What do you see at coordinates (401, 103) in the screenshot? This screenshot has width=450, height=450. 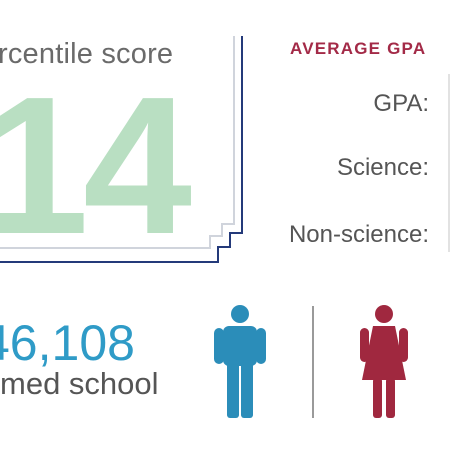 I see `gpa-label: GPA:` at bounding box center [401, 103].